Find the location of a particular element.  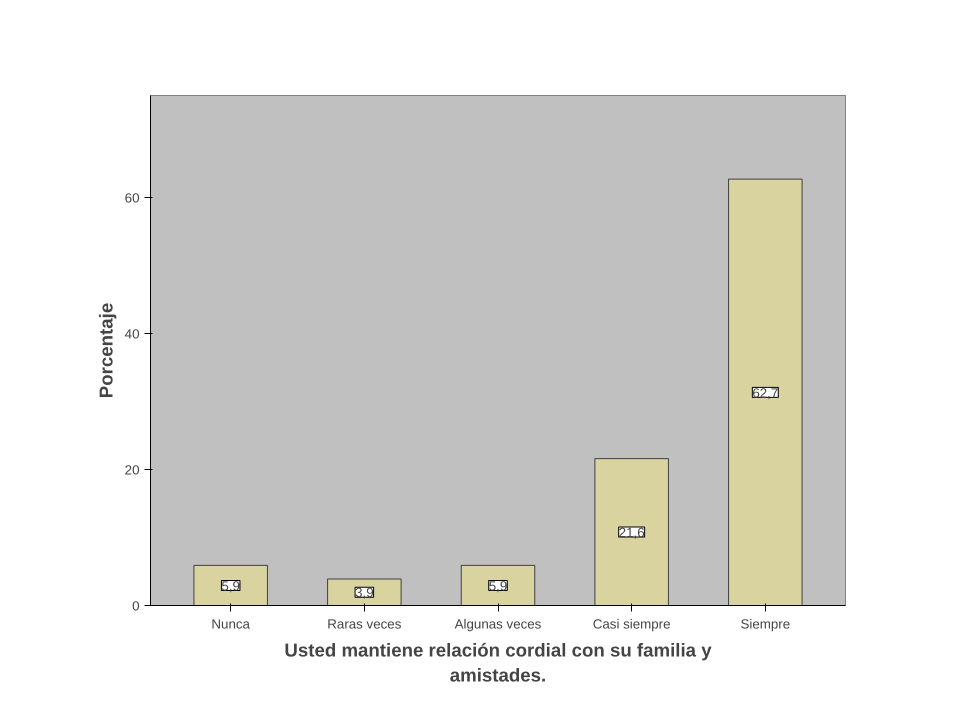

data-label: 5,9 is located at coordinates (230, 586).